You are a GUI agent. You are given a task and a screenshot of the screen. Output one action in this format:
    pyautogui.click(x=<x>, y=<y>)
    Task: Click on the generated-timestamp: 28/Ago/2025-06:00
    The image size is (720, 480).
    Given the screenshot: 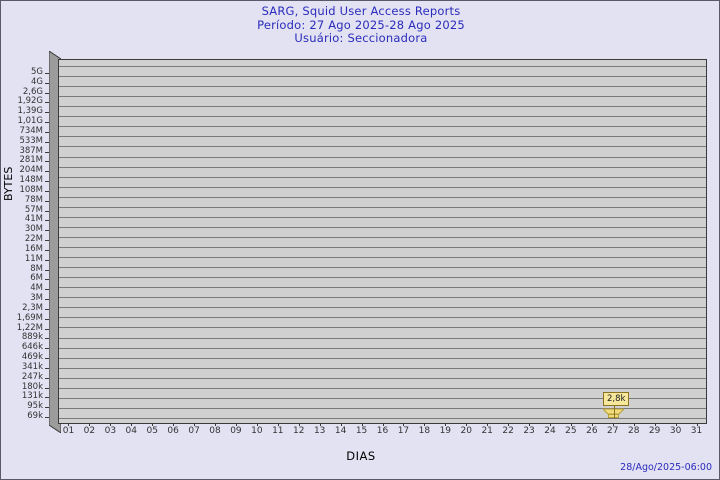 What is the action you would take?
    pyautogui.click(x=666, y=467)
    